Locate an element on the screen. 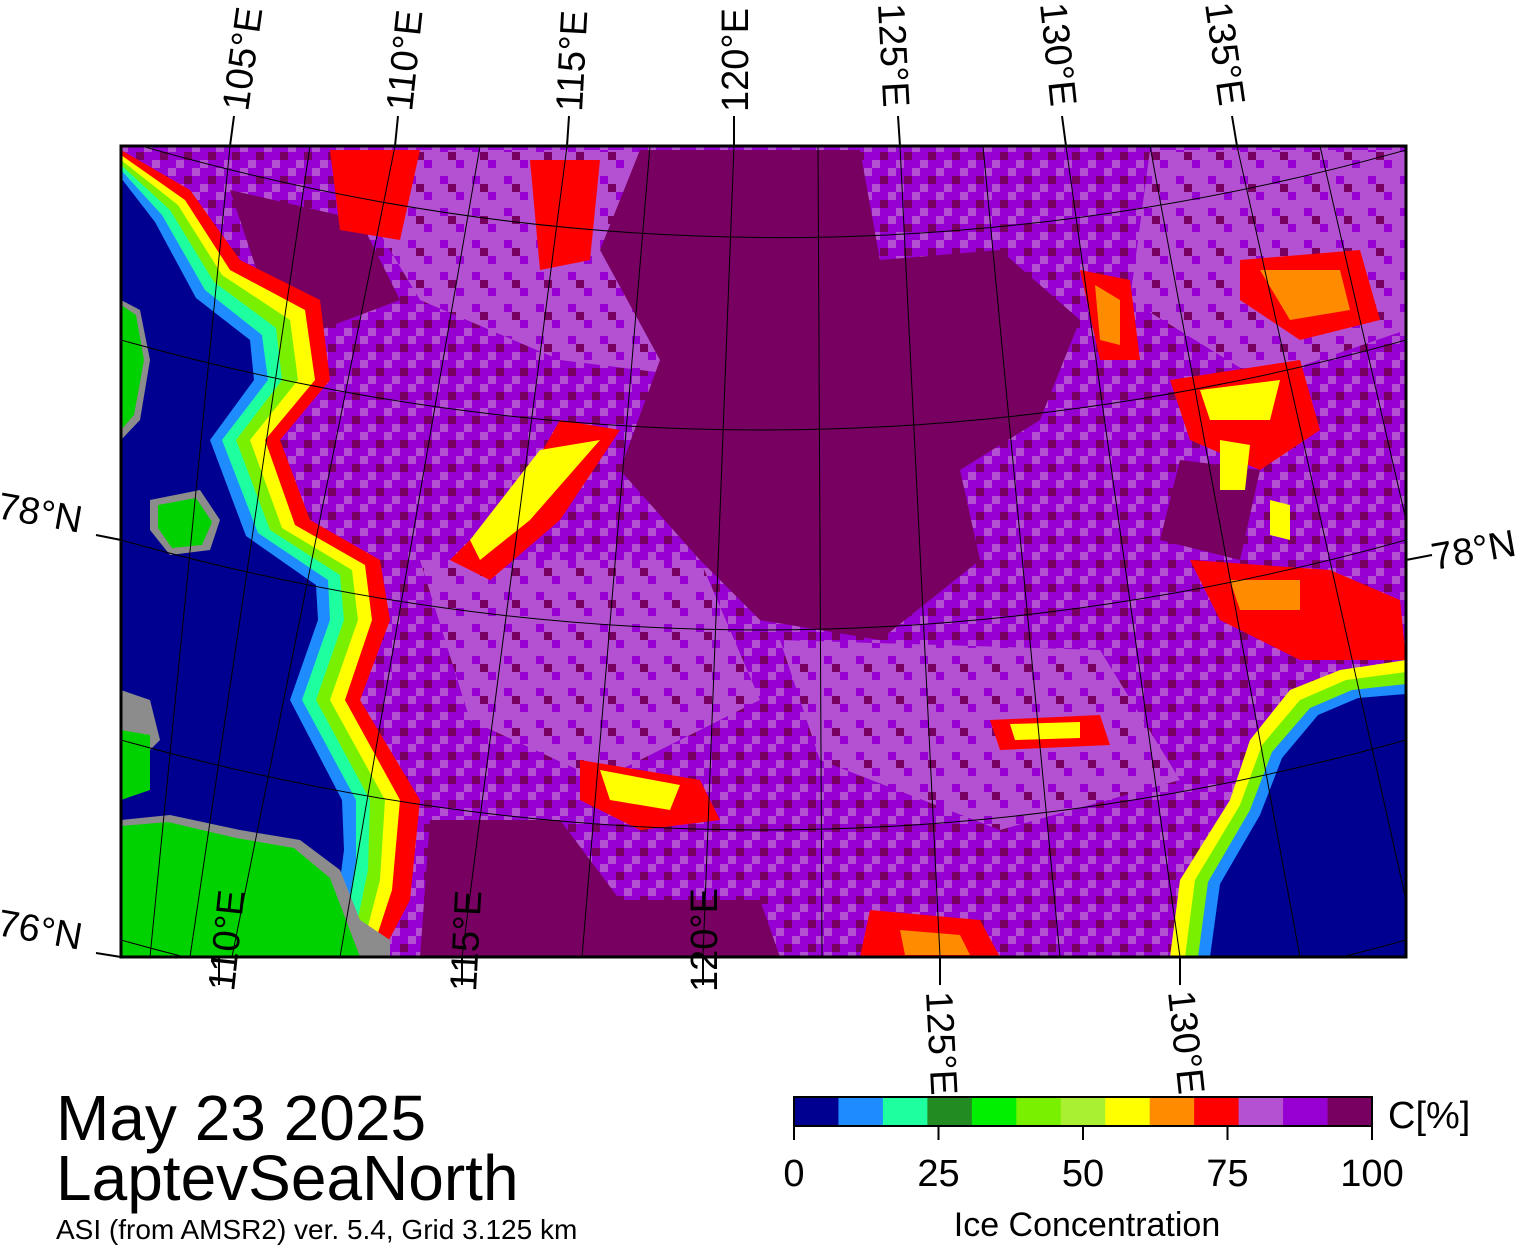 The image size is (1528, 1250). colorbar-title: Ice Concentration is located at coordinates (1087, 1225).